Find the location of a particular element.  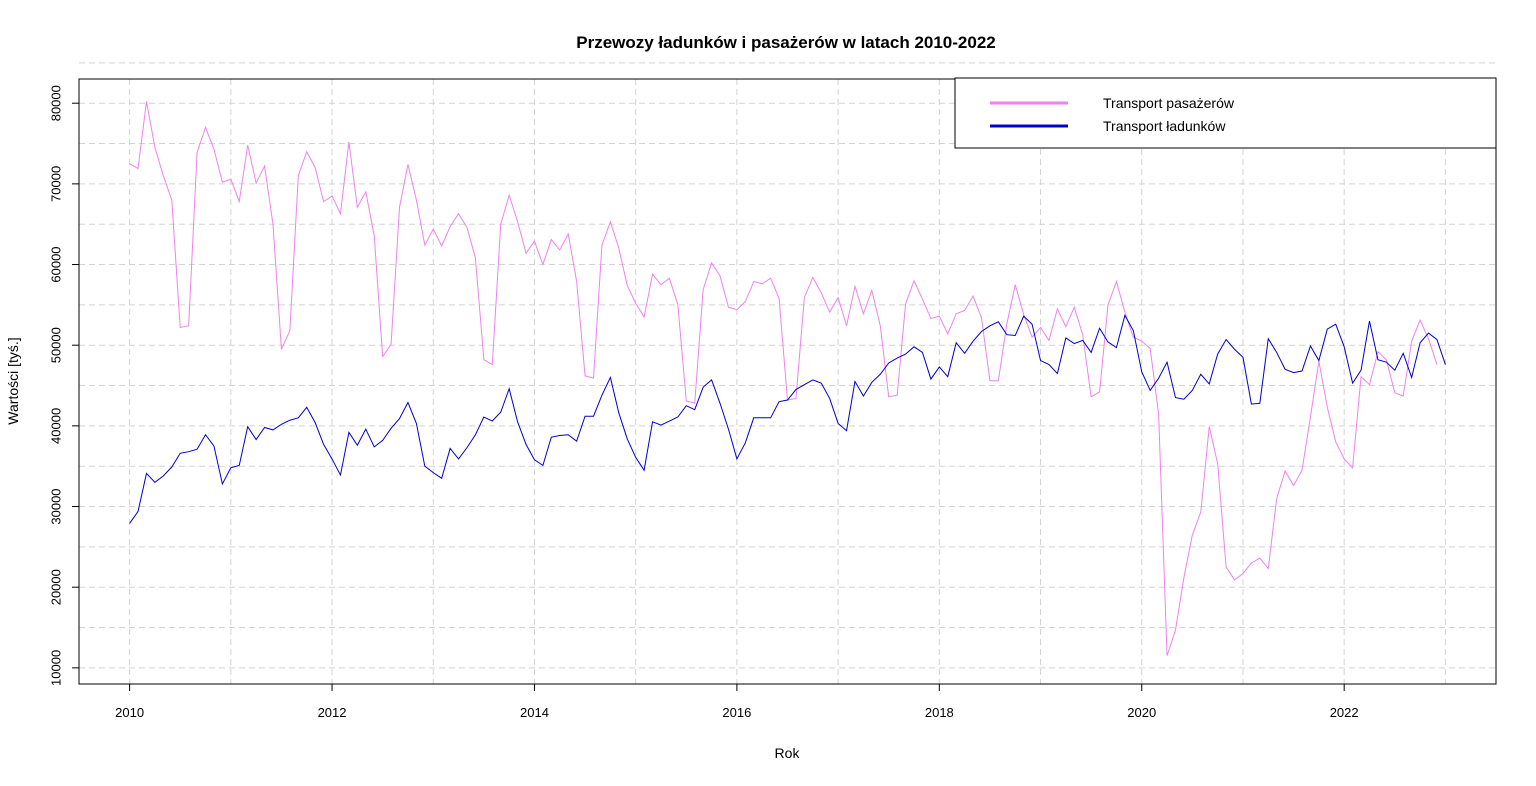

y-tick-label: 20000 is located at coordinates (55, 587).